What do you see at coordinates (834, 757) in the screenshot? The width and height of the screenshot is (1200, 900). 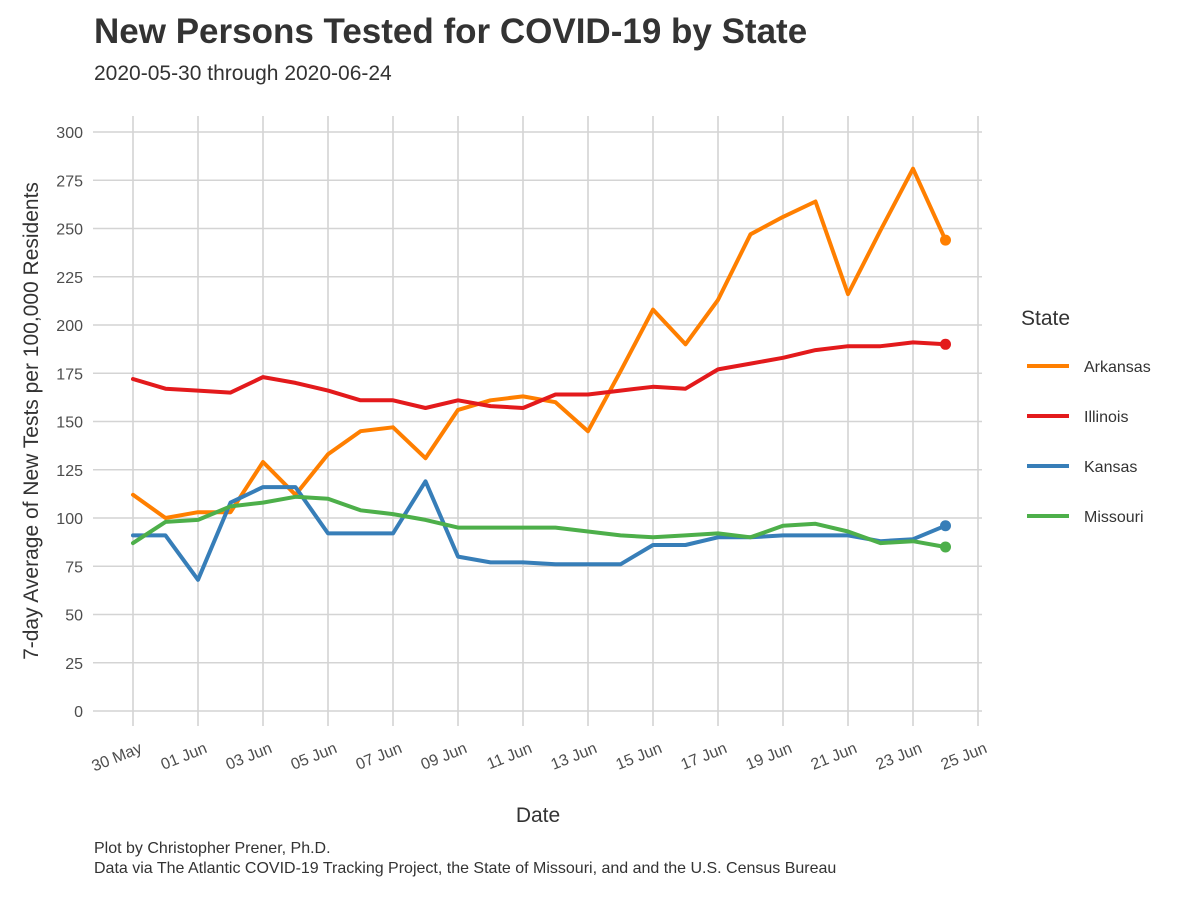 I see `x-tick-label: 21 Jun` at bounding box center [834, 757].